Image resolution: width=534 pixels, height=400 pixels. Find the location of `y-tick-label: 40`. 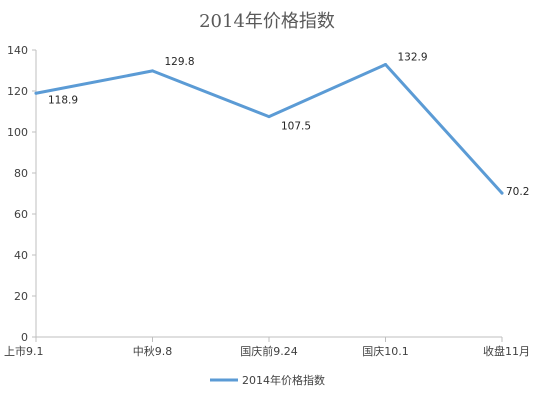

y-tick-label: 40 is located at coordinates (21, 255).